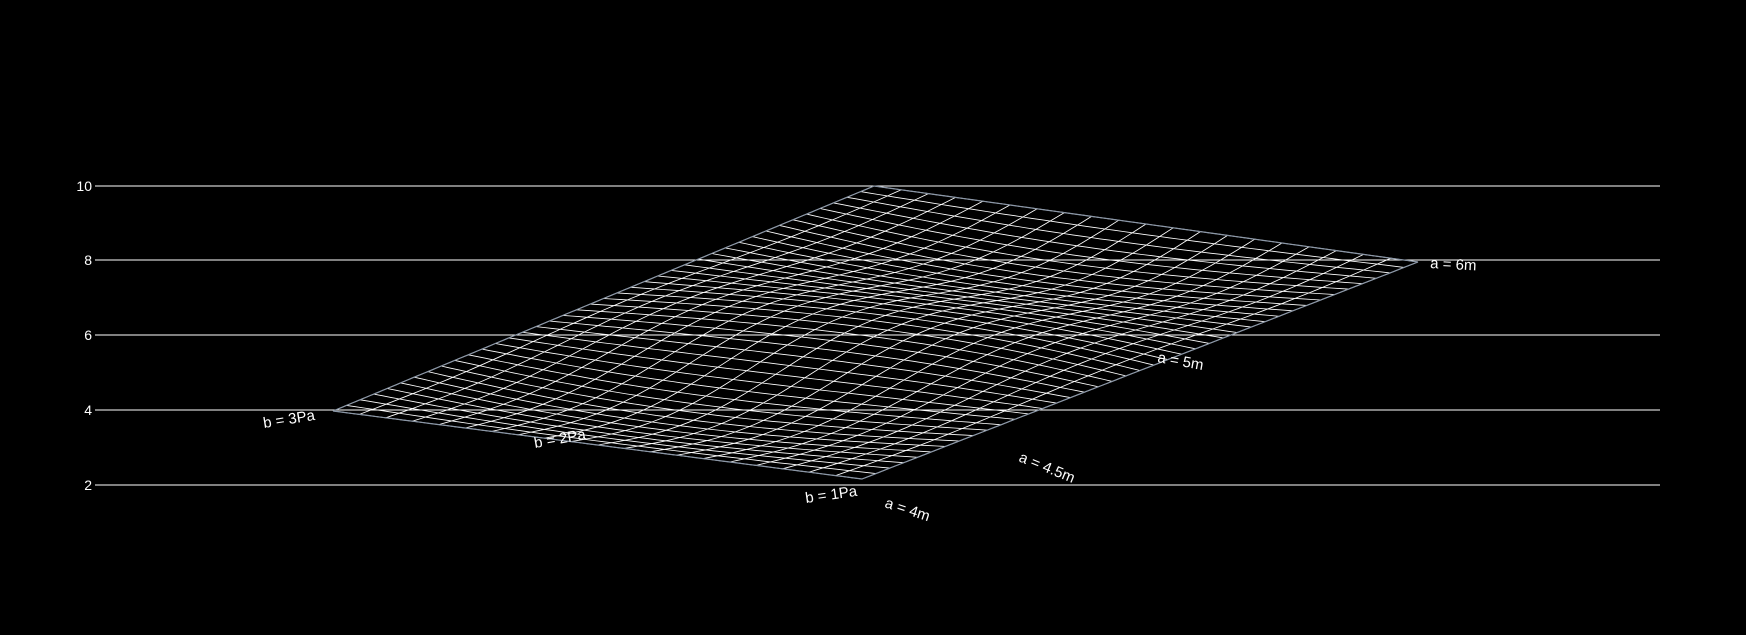 Image resolution: width=1746 pixels, height=635 pixels. What do you see at coordinates (88, 410) in the screenshot?
I see `y-tick-label: 4` at bounding box center [88, 410].